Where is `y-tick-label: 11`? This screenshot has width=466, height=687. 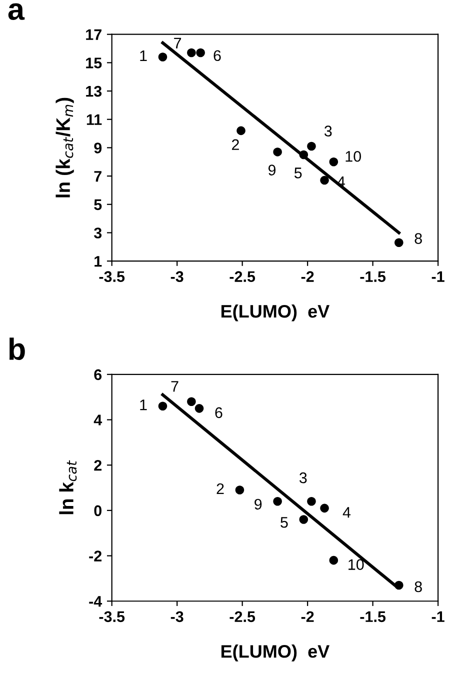 y-tick-label: 11 is located at coordinates (94, 119).